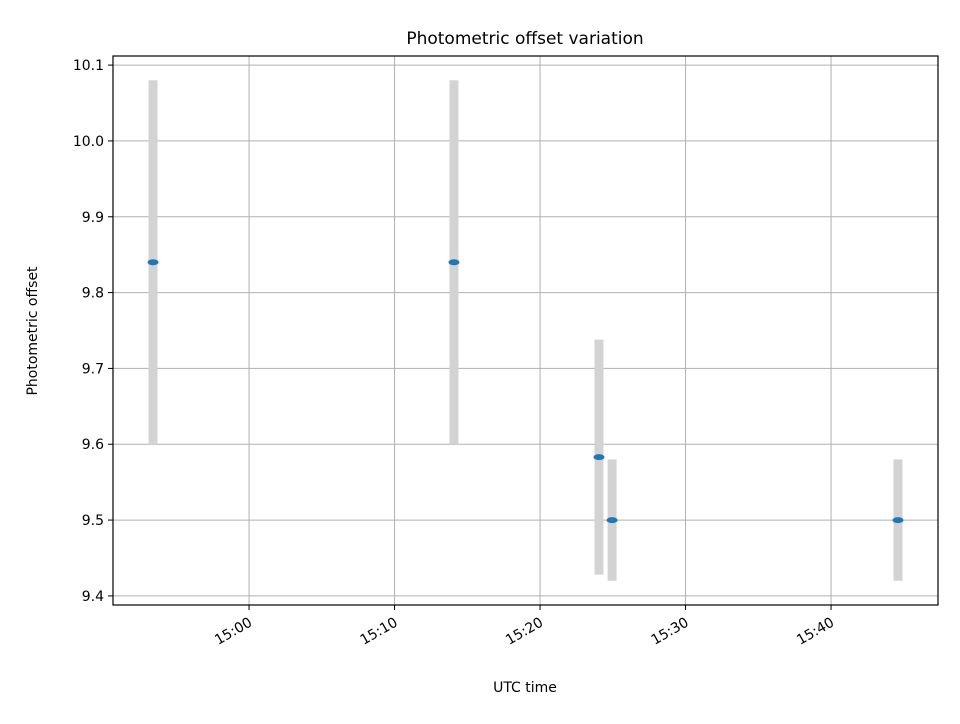 Image resolution: width=960 pixels, height=724 pixels. Describe the element at coordinates (93, 445) in the screenshot. I see `y-tick-label: 9.6` at that location.